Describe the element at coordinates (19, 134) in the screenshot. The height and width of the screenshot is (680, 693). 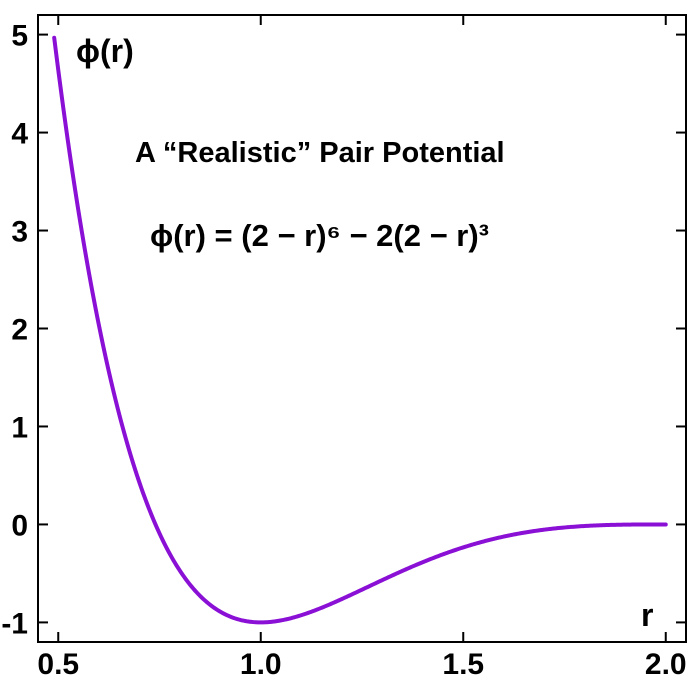
I see `y-tick-label: 4` at that location.